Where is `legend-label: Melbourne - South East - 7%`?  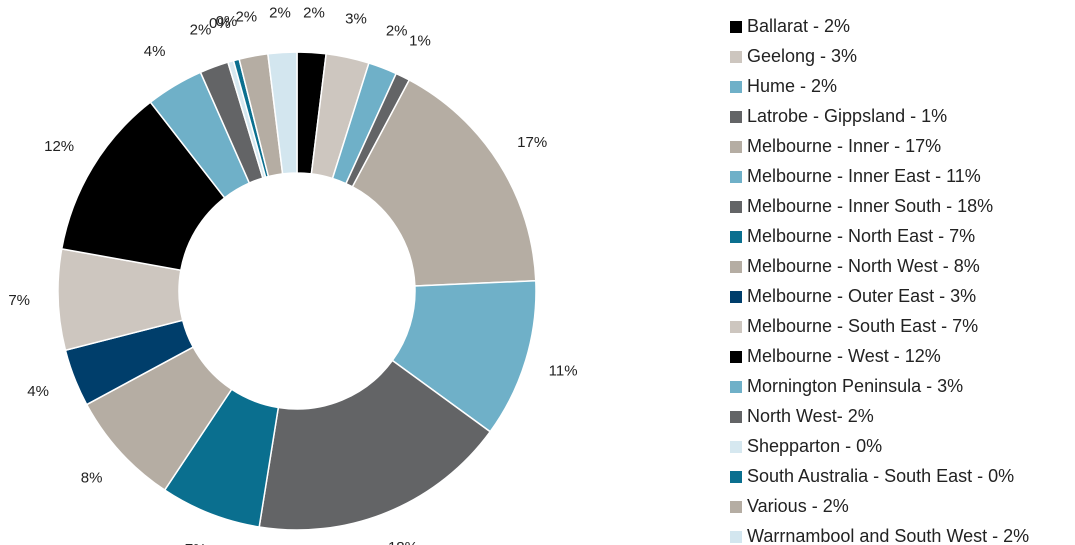 legend-label: Melbourne - South East - 7% is located at coordinates (862, 326).